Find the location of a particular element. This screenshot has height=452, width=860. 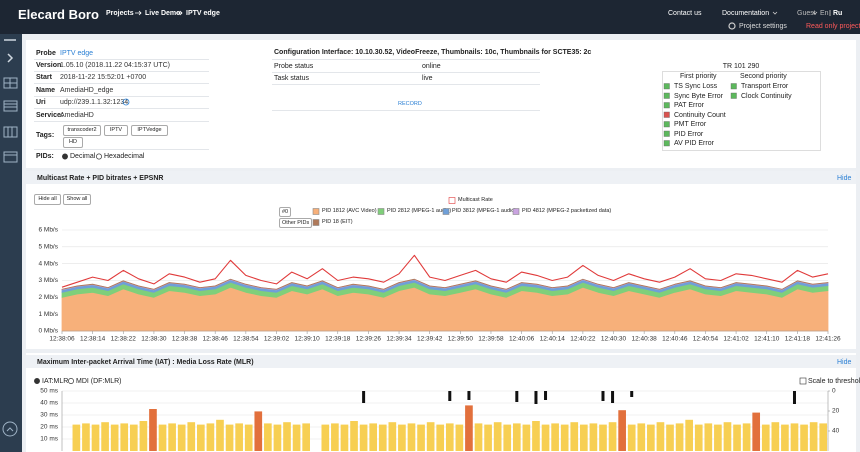

legend-label: PID 3812 (MPEG-1 audio) is located at coordinates (484, 211).